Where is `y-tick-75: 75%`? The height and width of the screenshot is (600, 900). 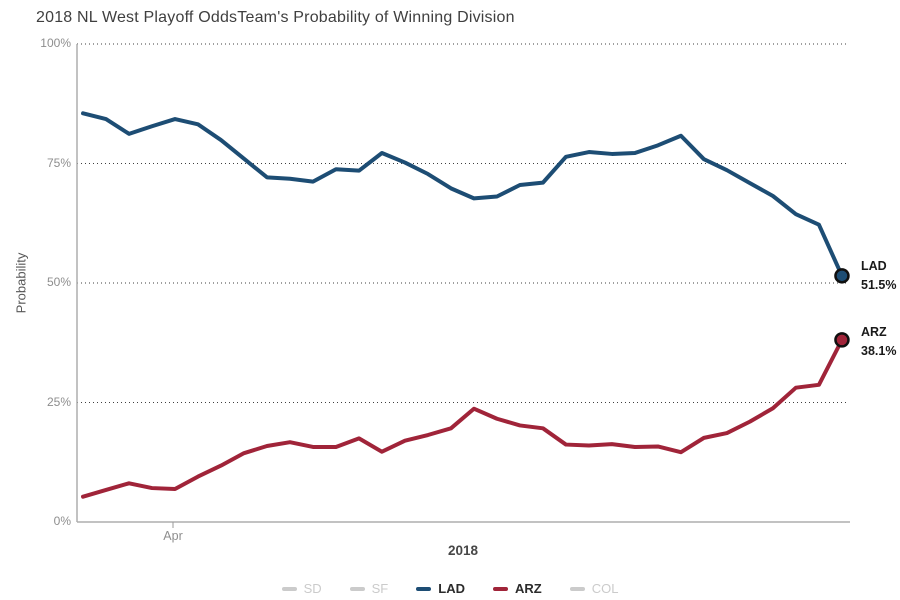 y-tick-75: 75% is located at coordinates (58, 163).